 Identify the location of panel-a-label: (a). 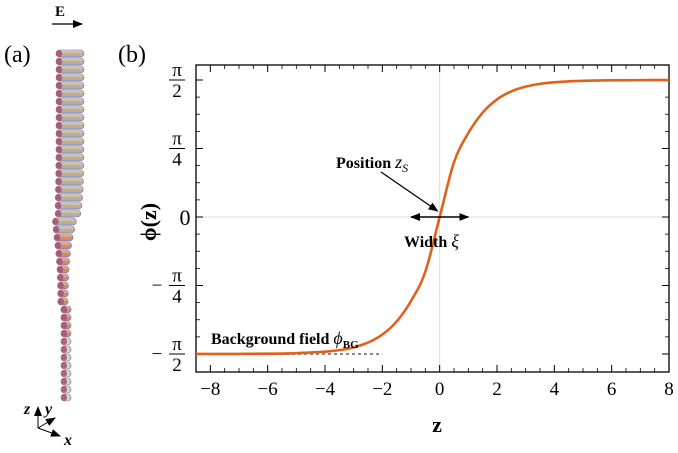
(17, 55).